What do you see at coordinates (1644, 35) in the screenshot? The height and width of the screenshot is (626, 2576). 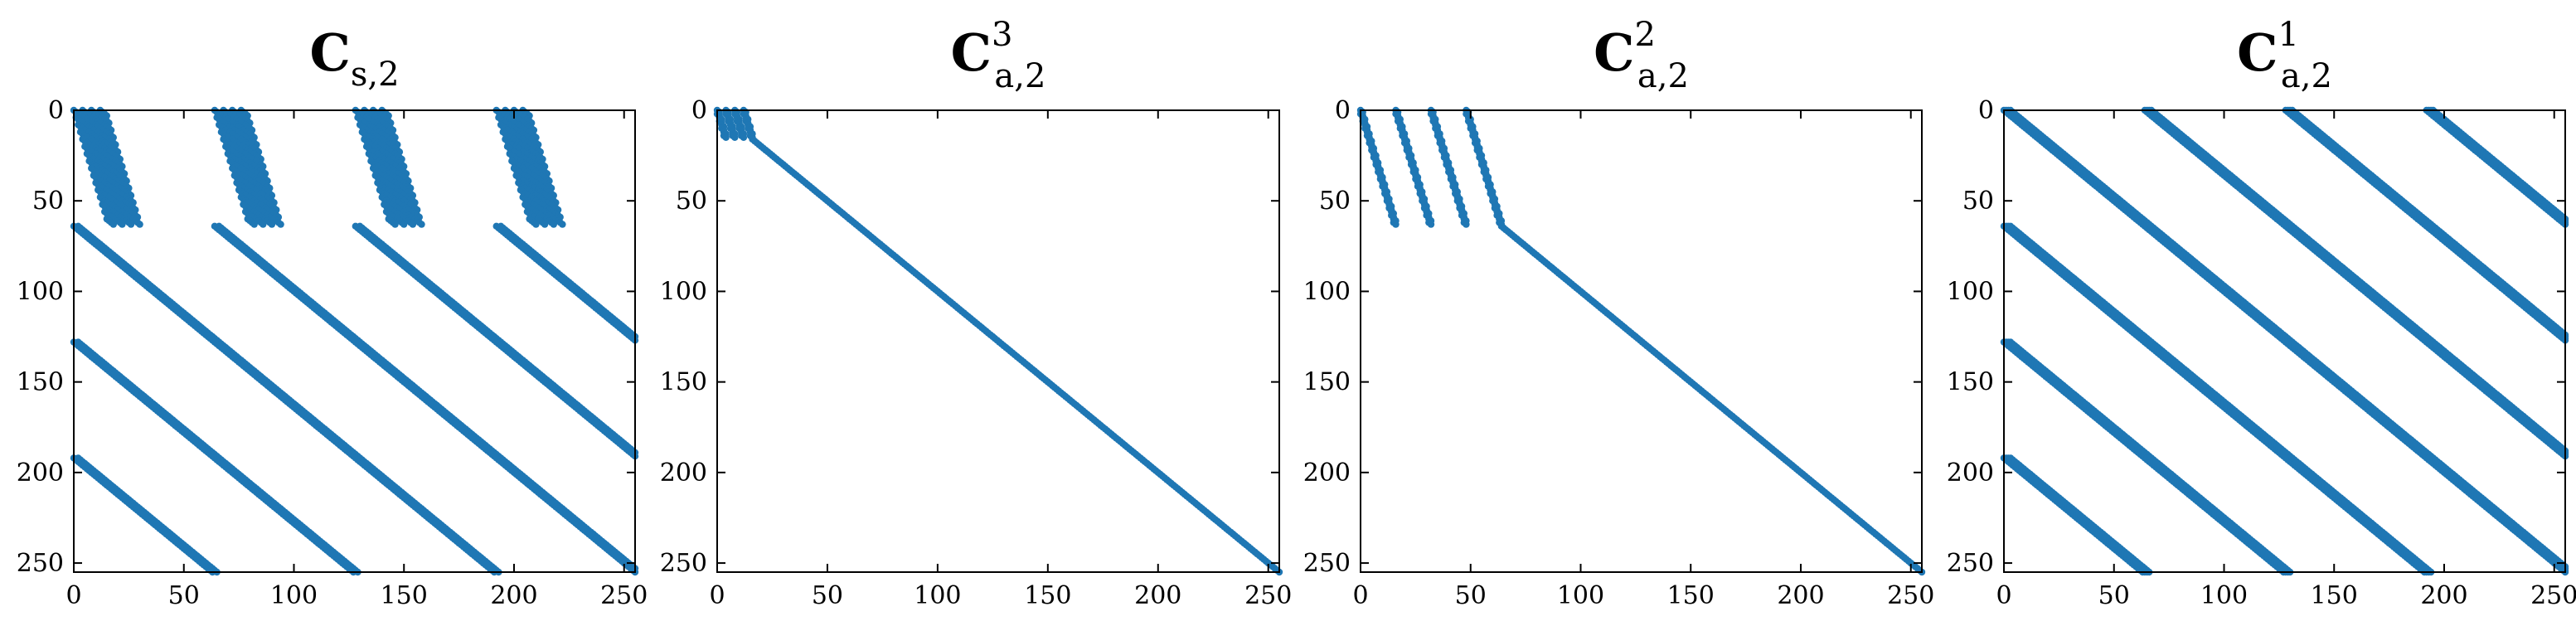 I see `title-sup: 2` at bounding box center [1644, 35].